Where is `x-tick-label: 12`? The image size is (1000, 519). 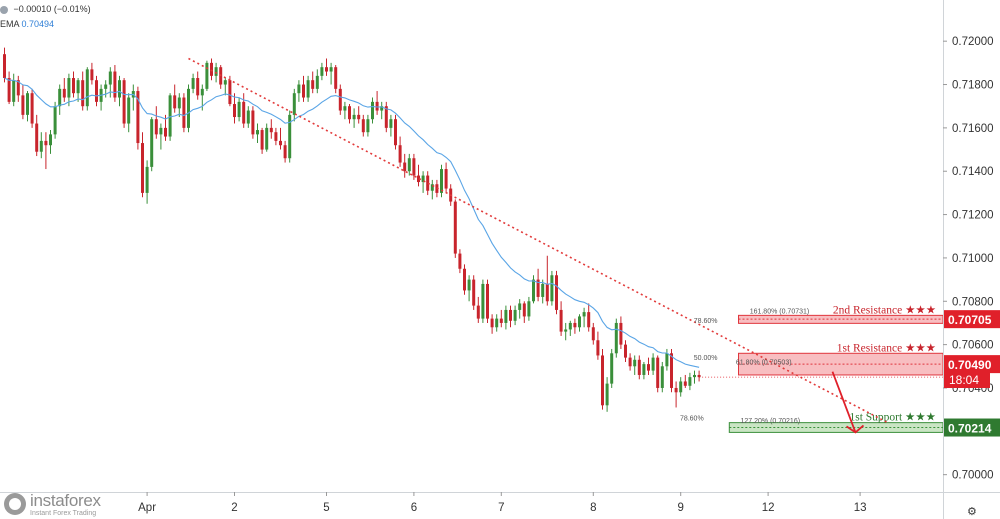 x-tick-label: 12 is located at coordinates (768, 508).